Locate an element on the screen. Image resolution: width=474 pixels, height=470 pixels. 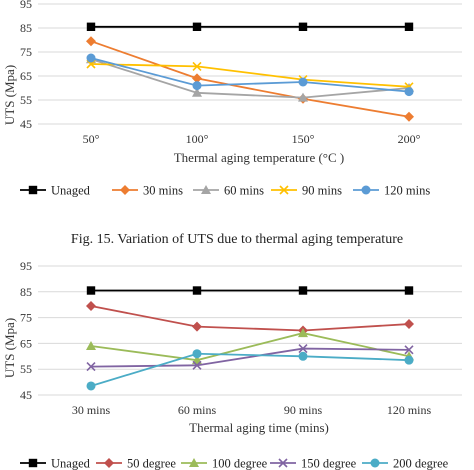
chart2-y-tick-label: 55 is located at coordinates (26, 369).